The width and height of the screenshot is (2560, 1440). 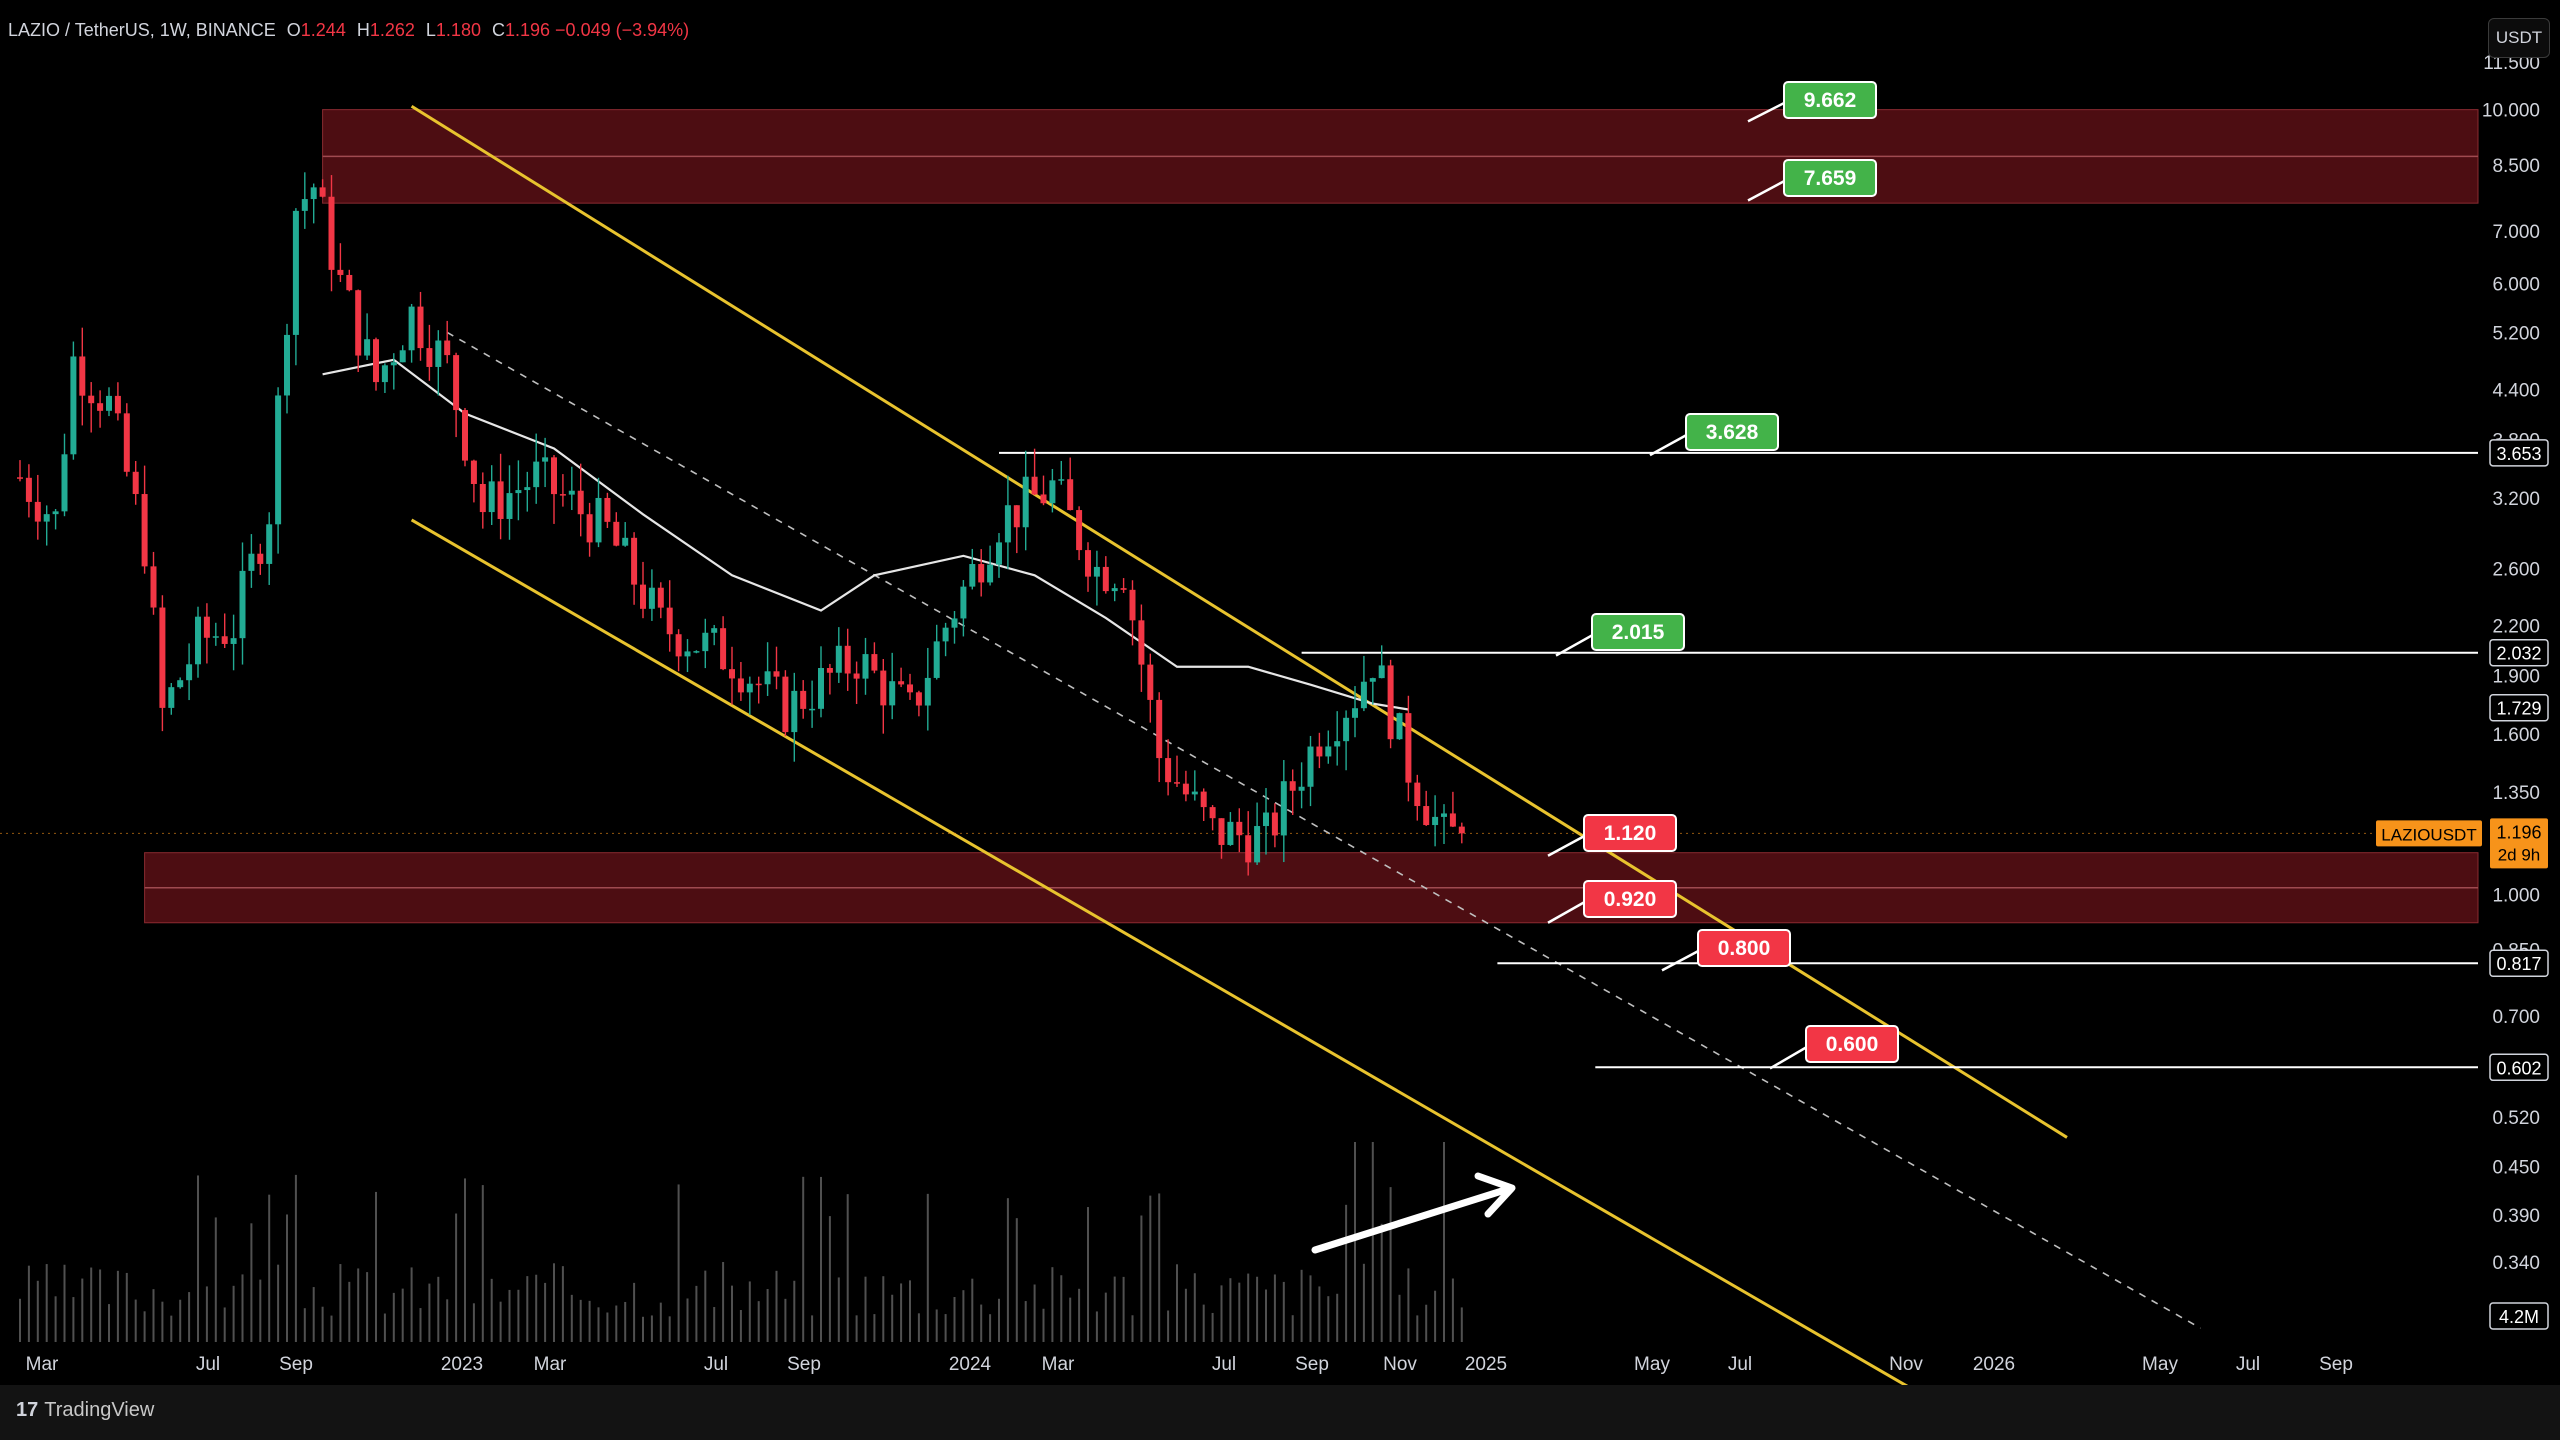 I want to click on brand-name: TradingView, so click(x=99, y=1410).